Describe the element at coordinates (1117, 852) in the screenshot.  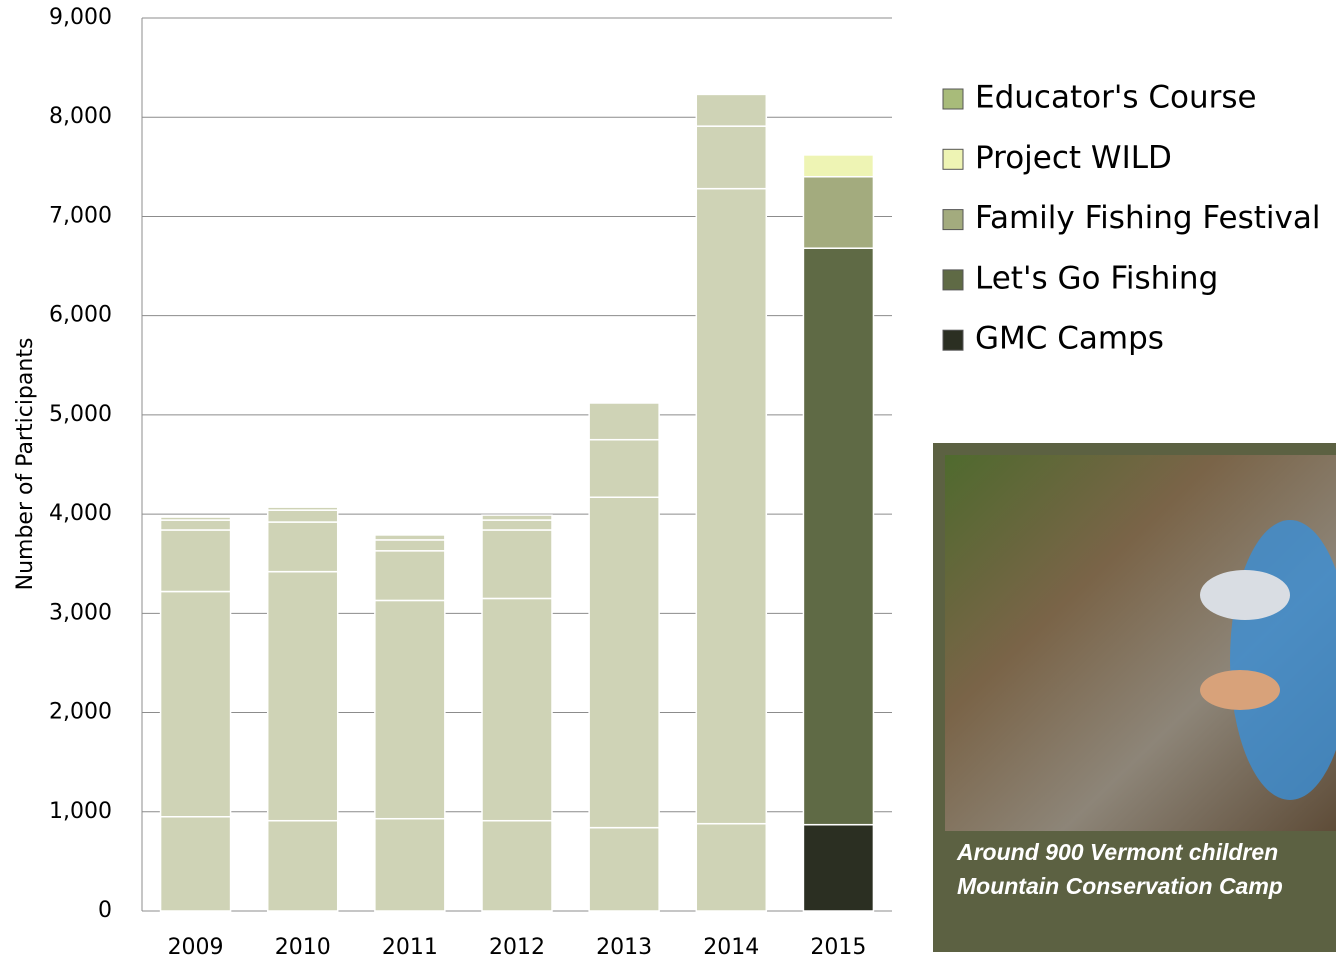
I see `photo-caption: Around 900 Vermont children` at that location.